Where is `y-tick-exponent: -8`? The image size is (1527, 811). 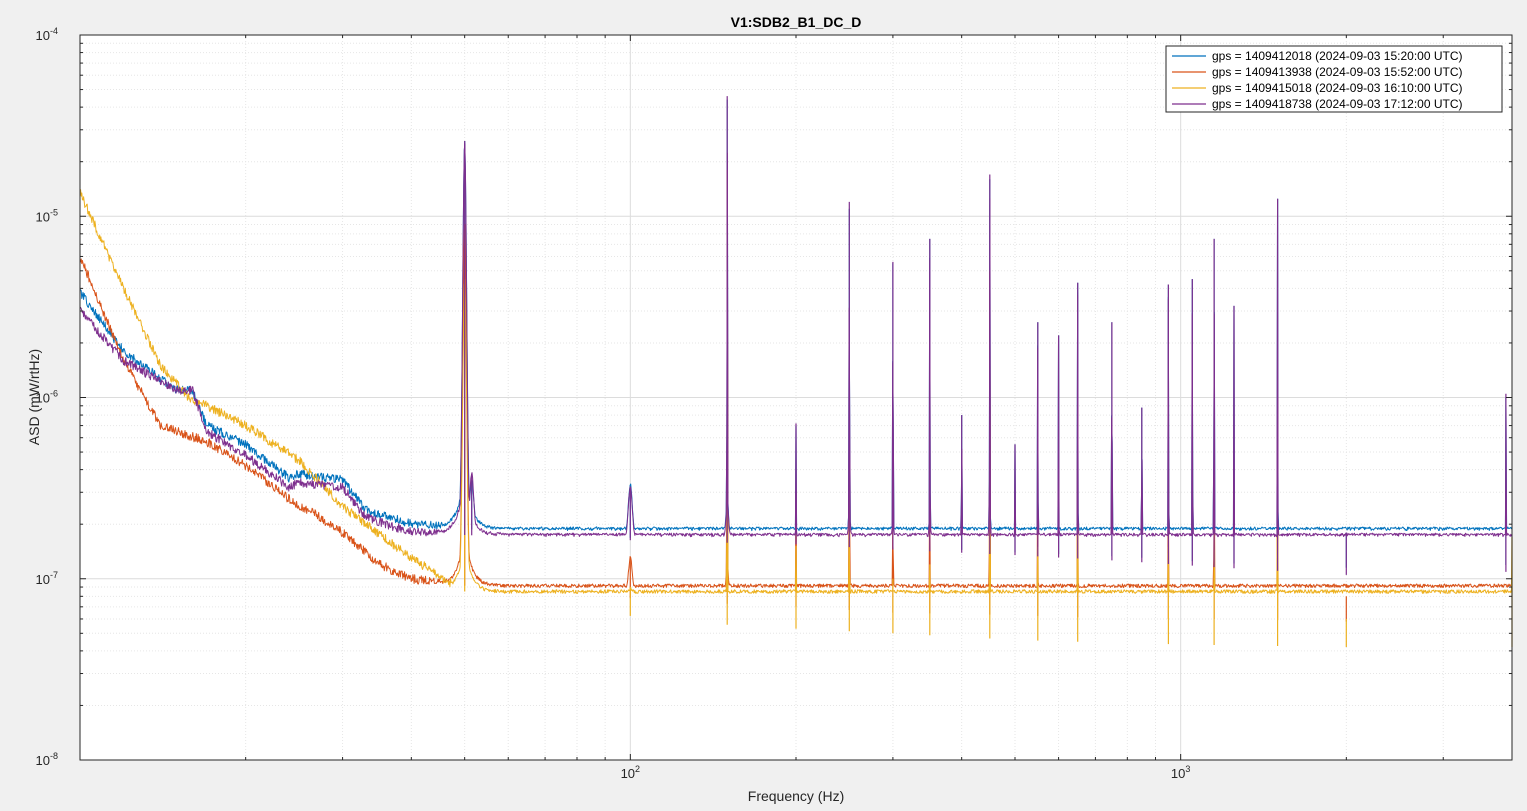 y-tick-exponent: -8 is located at coordinates (54, 756).